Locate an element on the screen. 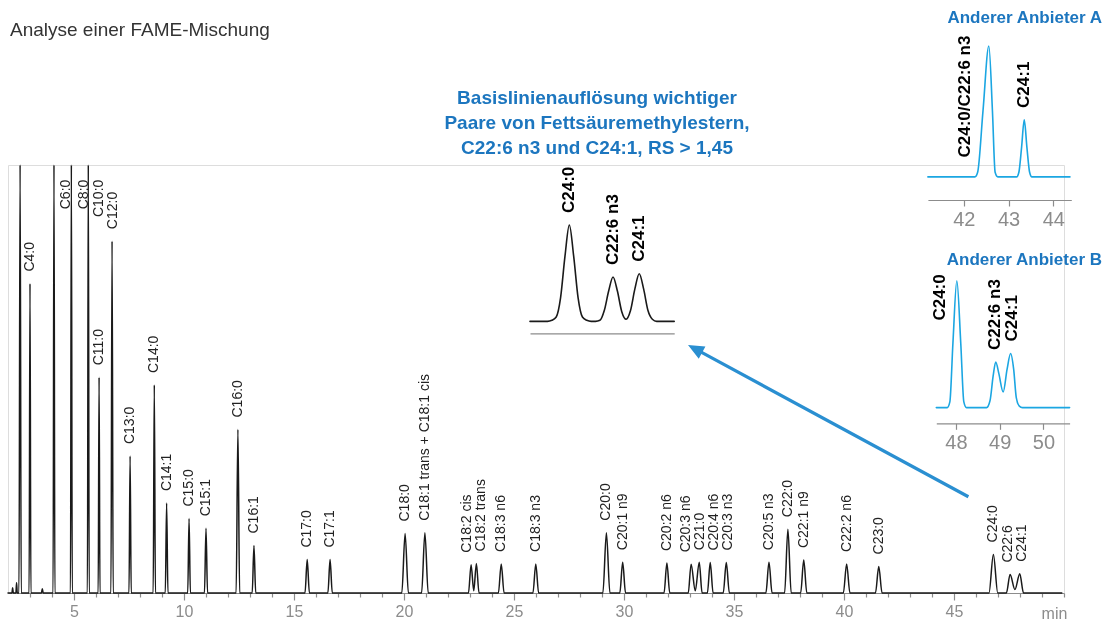  annotation: C20:4 n6 is located at coordinates (712, 522).